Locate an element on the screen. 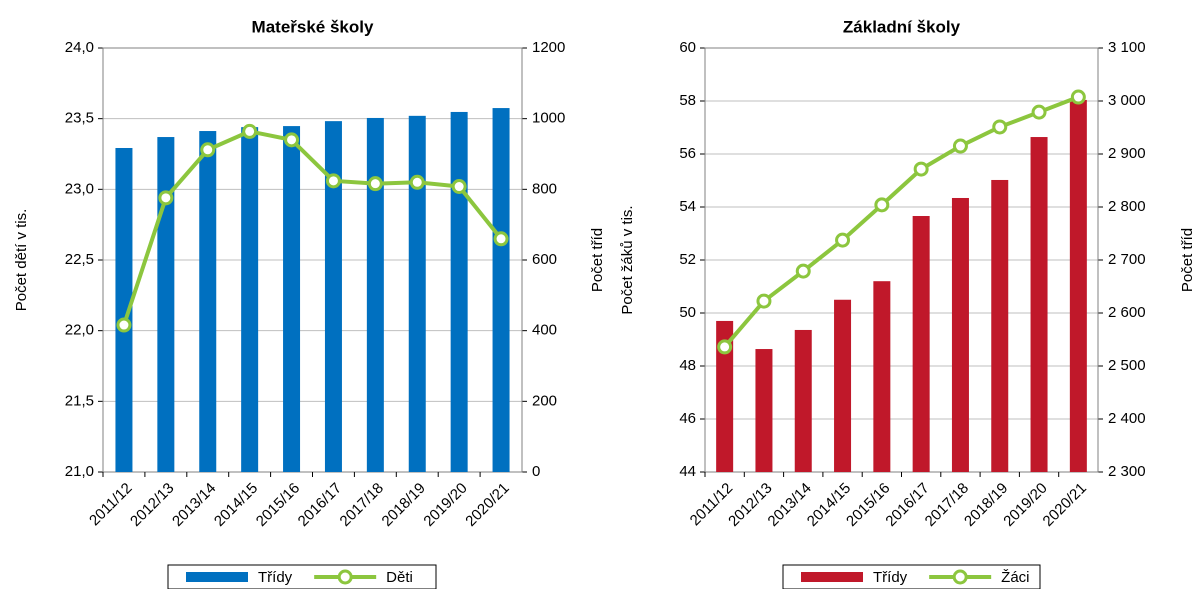 This screenshot has width=1200, height=589. x-tick-label: 2011/12 is located at coordinates (111, 505).